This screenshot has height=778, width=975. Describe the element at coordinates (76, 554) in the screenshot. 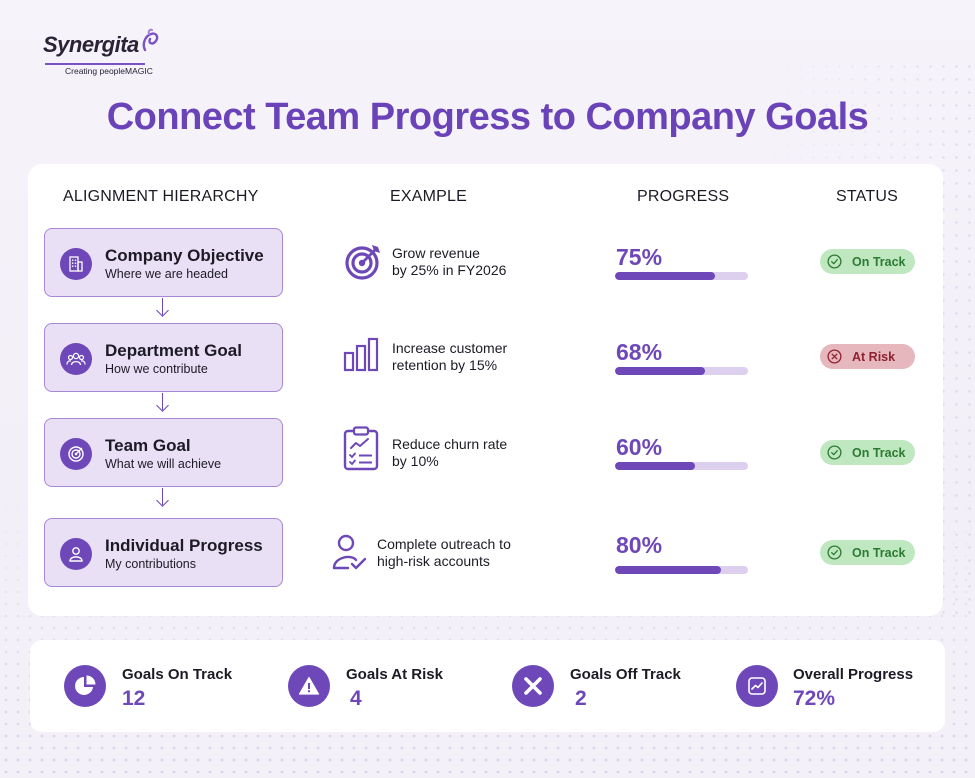

I see `person-icon` at that location.